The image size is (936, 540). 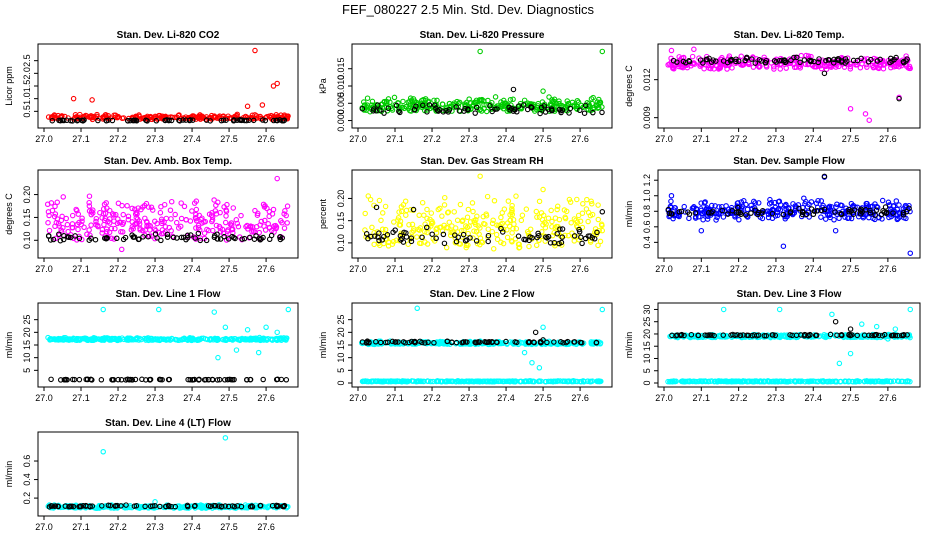 What do you see at coordinates (27, 332) in the screenshot?
I see `y-tick-label: 20` at bounding box center [27, 332].